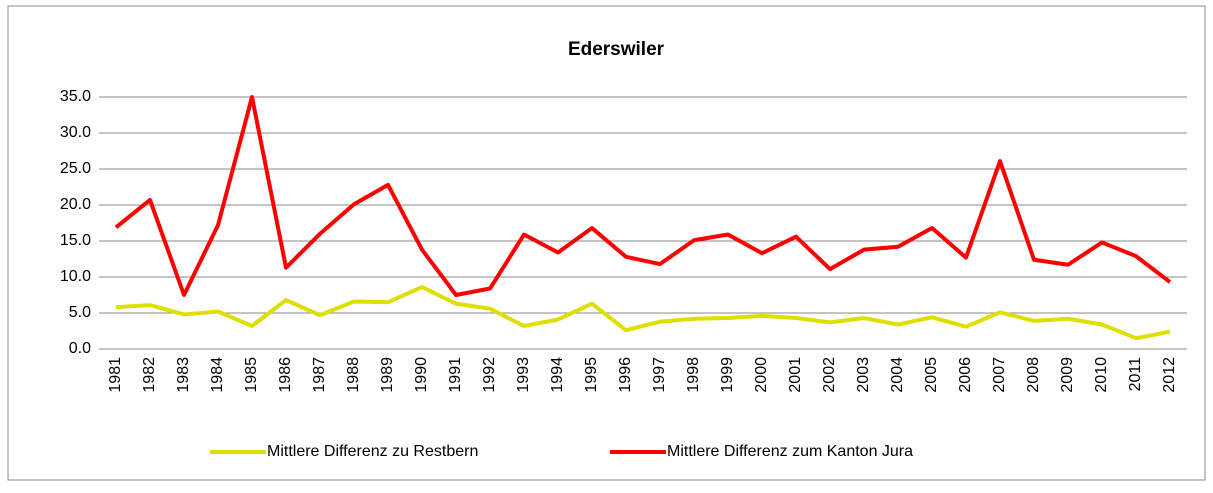  What do you see at coordinates (659, 375) in the screenshot?
I see `x-tick-label: 1997` at bounding box center [659, 375].